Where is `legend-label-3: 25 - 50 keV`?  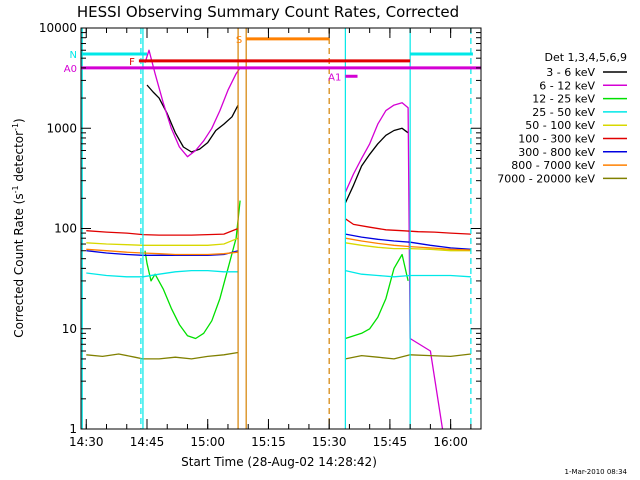 legend-label-3: 25 - 50 keV is located at coordinates (563, 112).